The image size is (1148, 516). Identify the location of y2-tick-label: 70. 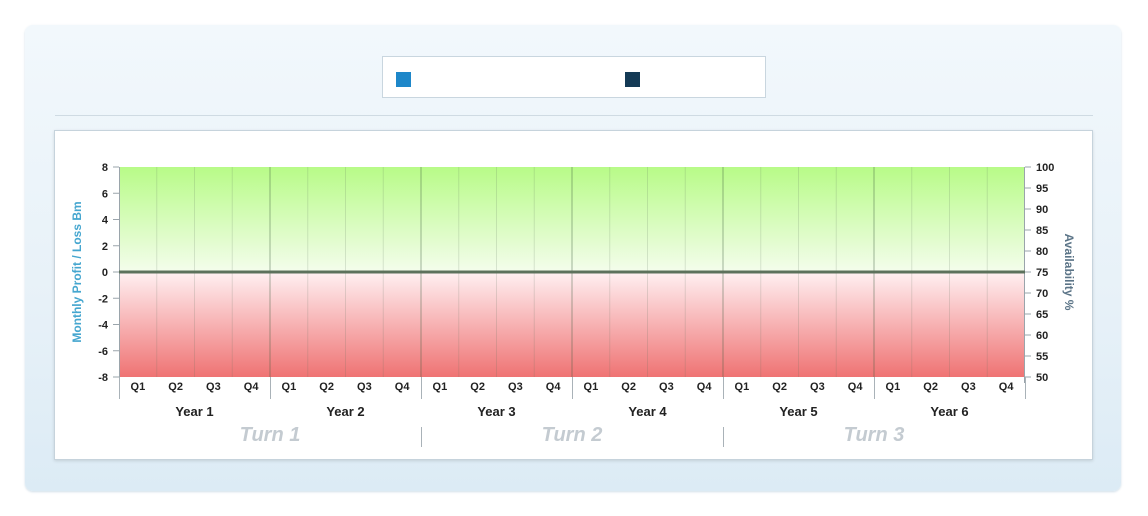
(1042, 294).